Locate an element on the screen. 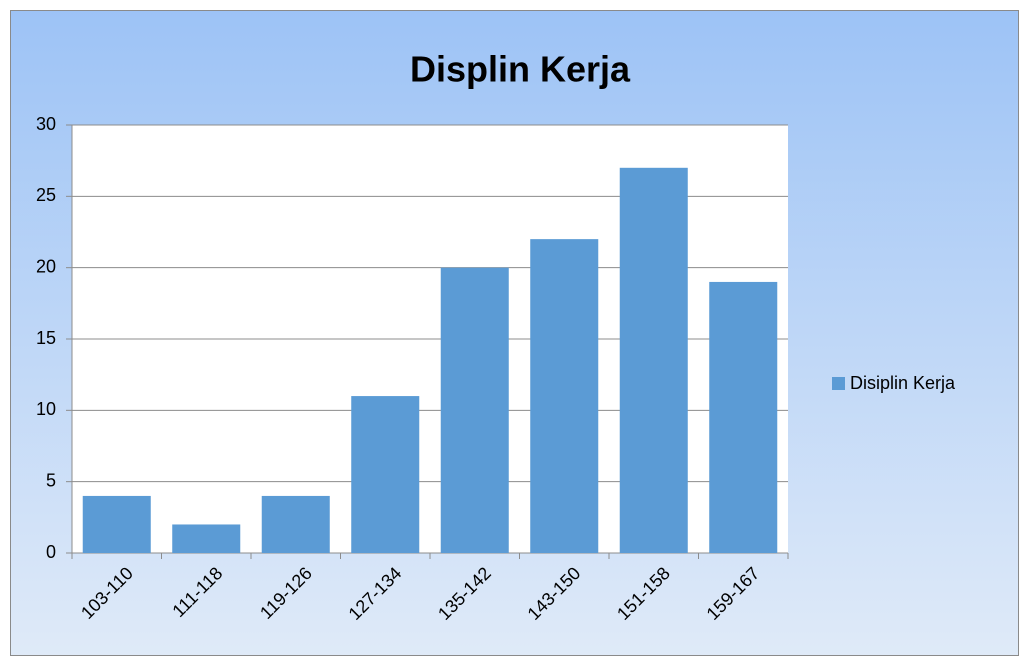 The height and width of the screenshot is (666, 1029). y-tick-label: 5 is located at coordinates (51, 480).